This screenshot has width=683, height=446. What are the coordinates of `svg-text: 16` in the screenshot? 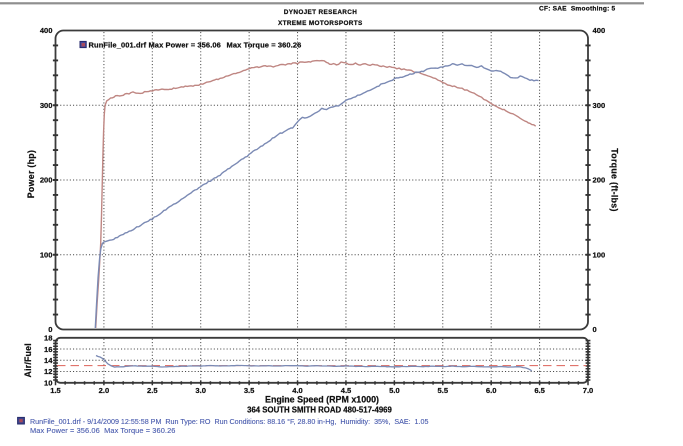 It's located at (48, 349).